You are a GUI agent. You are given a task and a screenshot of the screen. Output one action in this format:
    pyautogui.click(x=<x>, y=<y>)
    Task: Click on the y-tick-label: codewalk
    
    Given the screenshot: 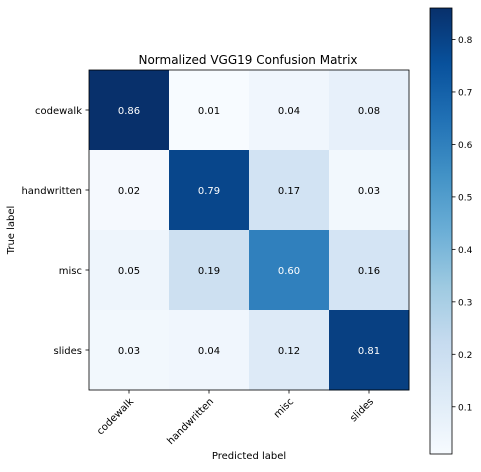 What is the action you would take?
    pyautogui.click(x=58, y=111)
    